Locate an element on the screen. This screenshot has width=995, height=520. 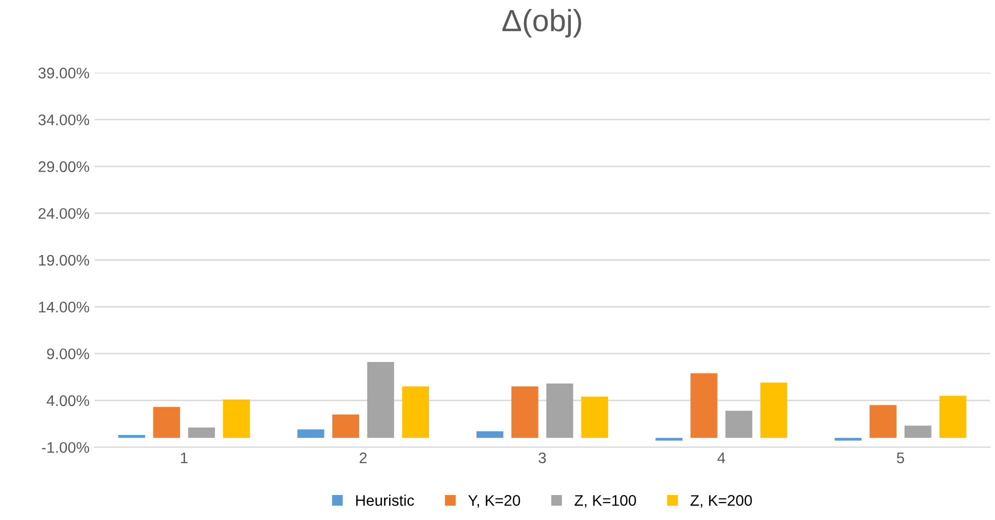
x-tick-label: 2 is located at coordinates (363, 458).